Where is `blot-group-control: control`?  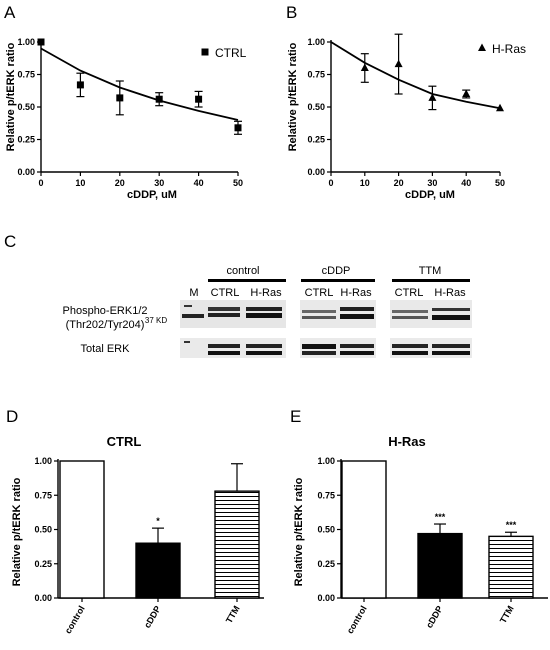 blot-group-control: control is located at coordinates (242, 271).